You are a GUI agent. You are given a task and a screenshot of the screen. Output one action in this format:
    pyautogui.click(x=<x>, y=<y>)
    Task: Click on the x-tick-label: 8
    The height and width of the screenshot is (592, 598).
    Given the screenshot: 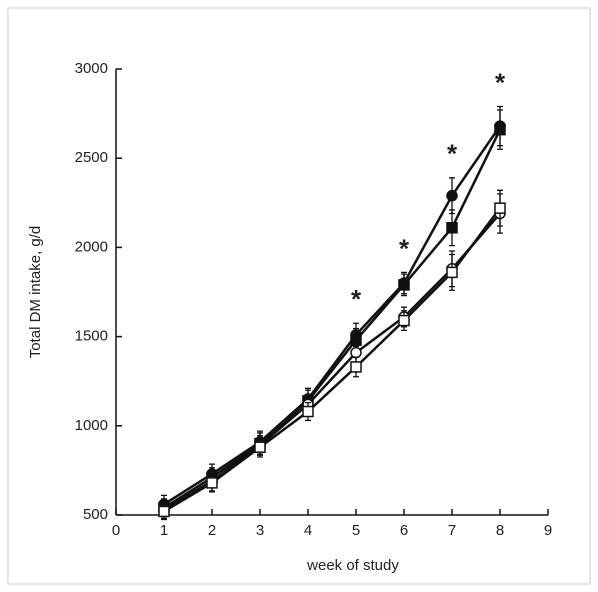 What is the action you would take?
    pyautogui.click(x=500, y=530)
    